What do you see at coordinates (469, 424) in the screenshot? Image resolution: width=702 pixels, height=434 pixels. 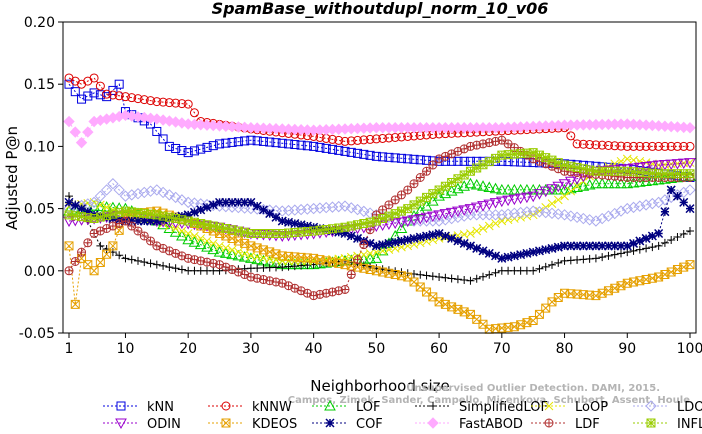 I see `legend-item: FastABOD` at bounding box center [469, 424].